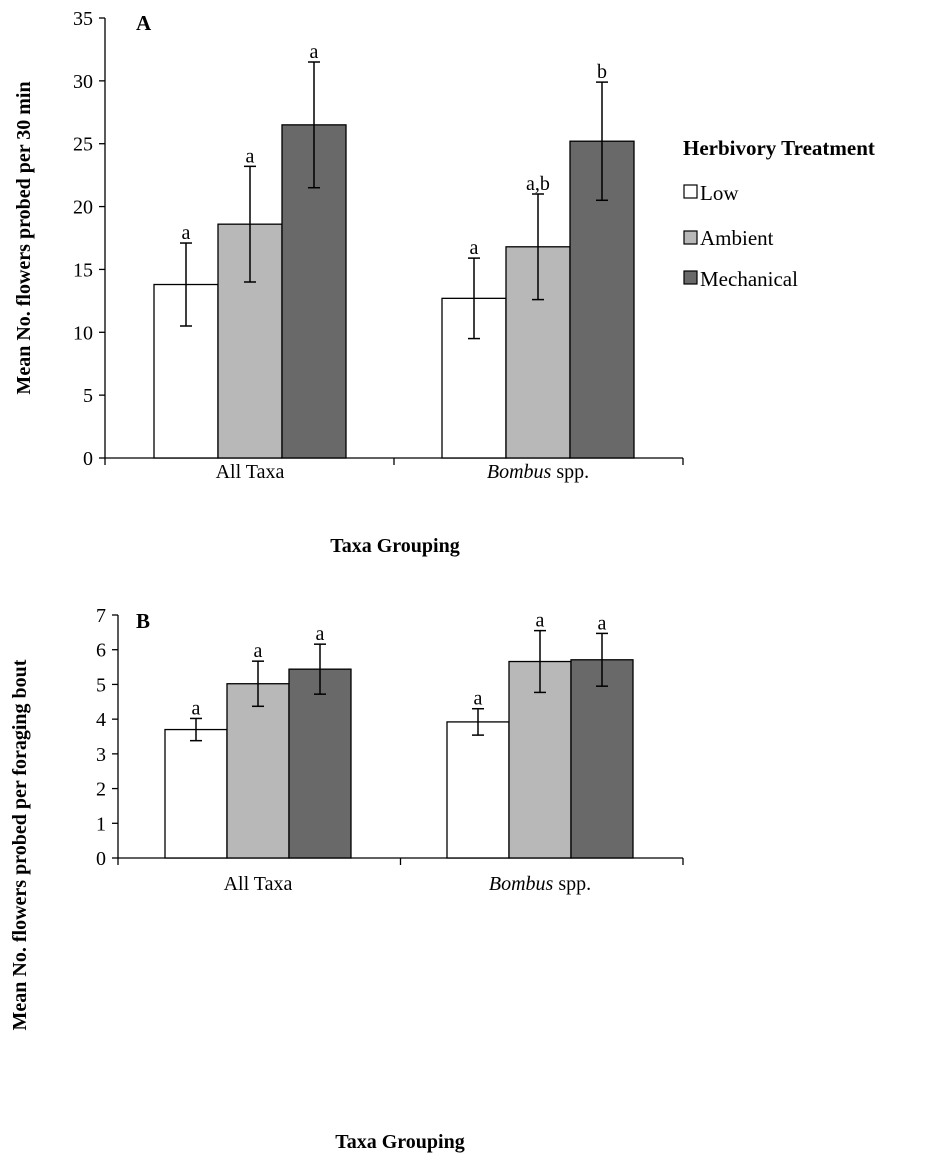 The height and width of the screenshot is (1158, 934). I want to click on x-axis-title-a: Taxa Grouping, so click(395, 546).